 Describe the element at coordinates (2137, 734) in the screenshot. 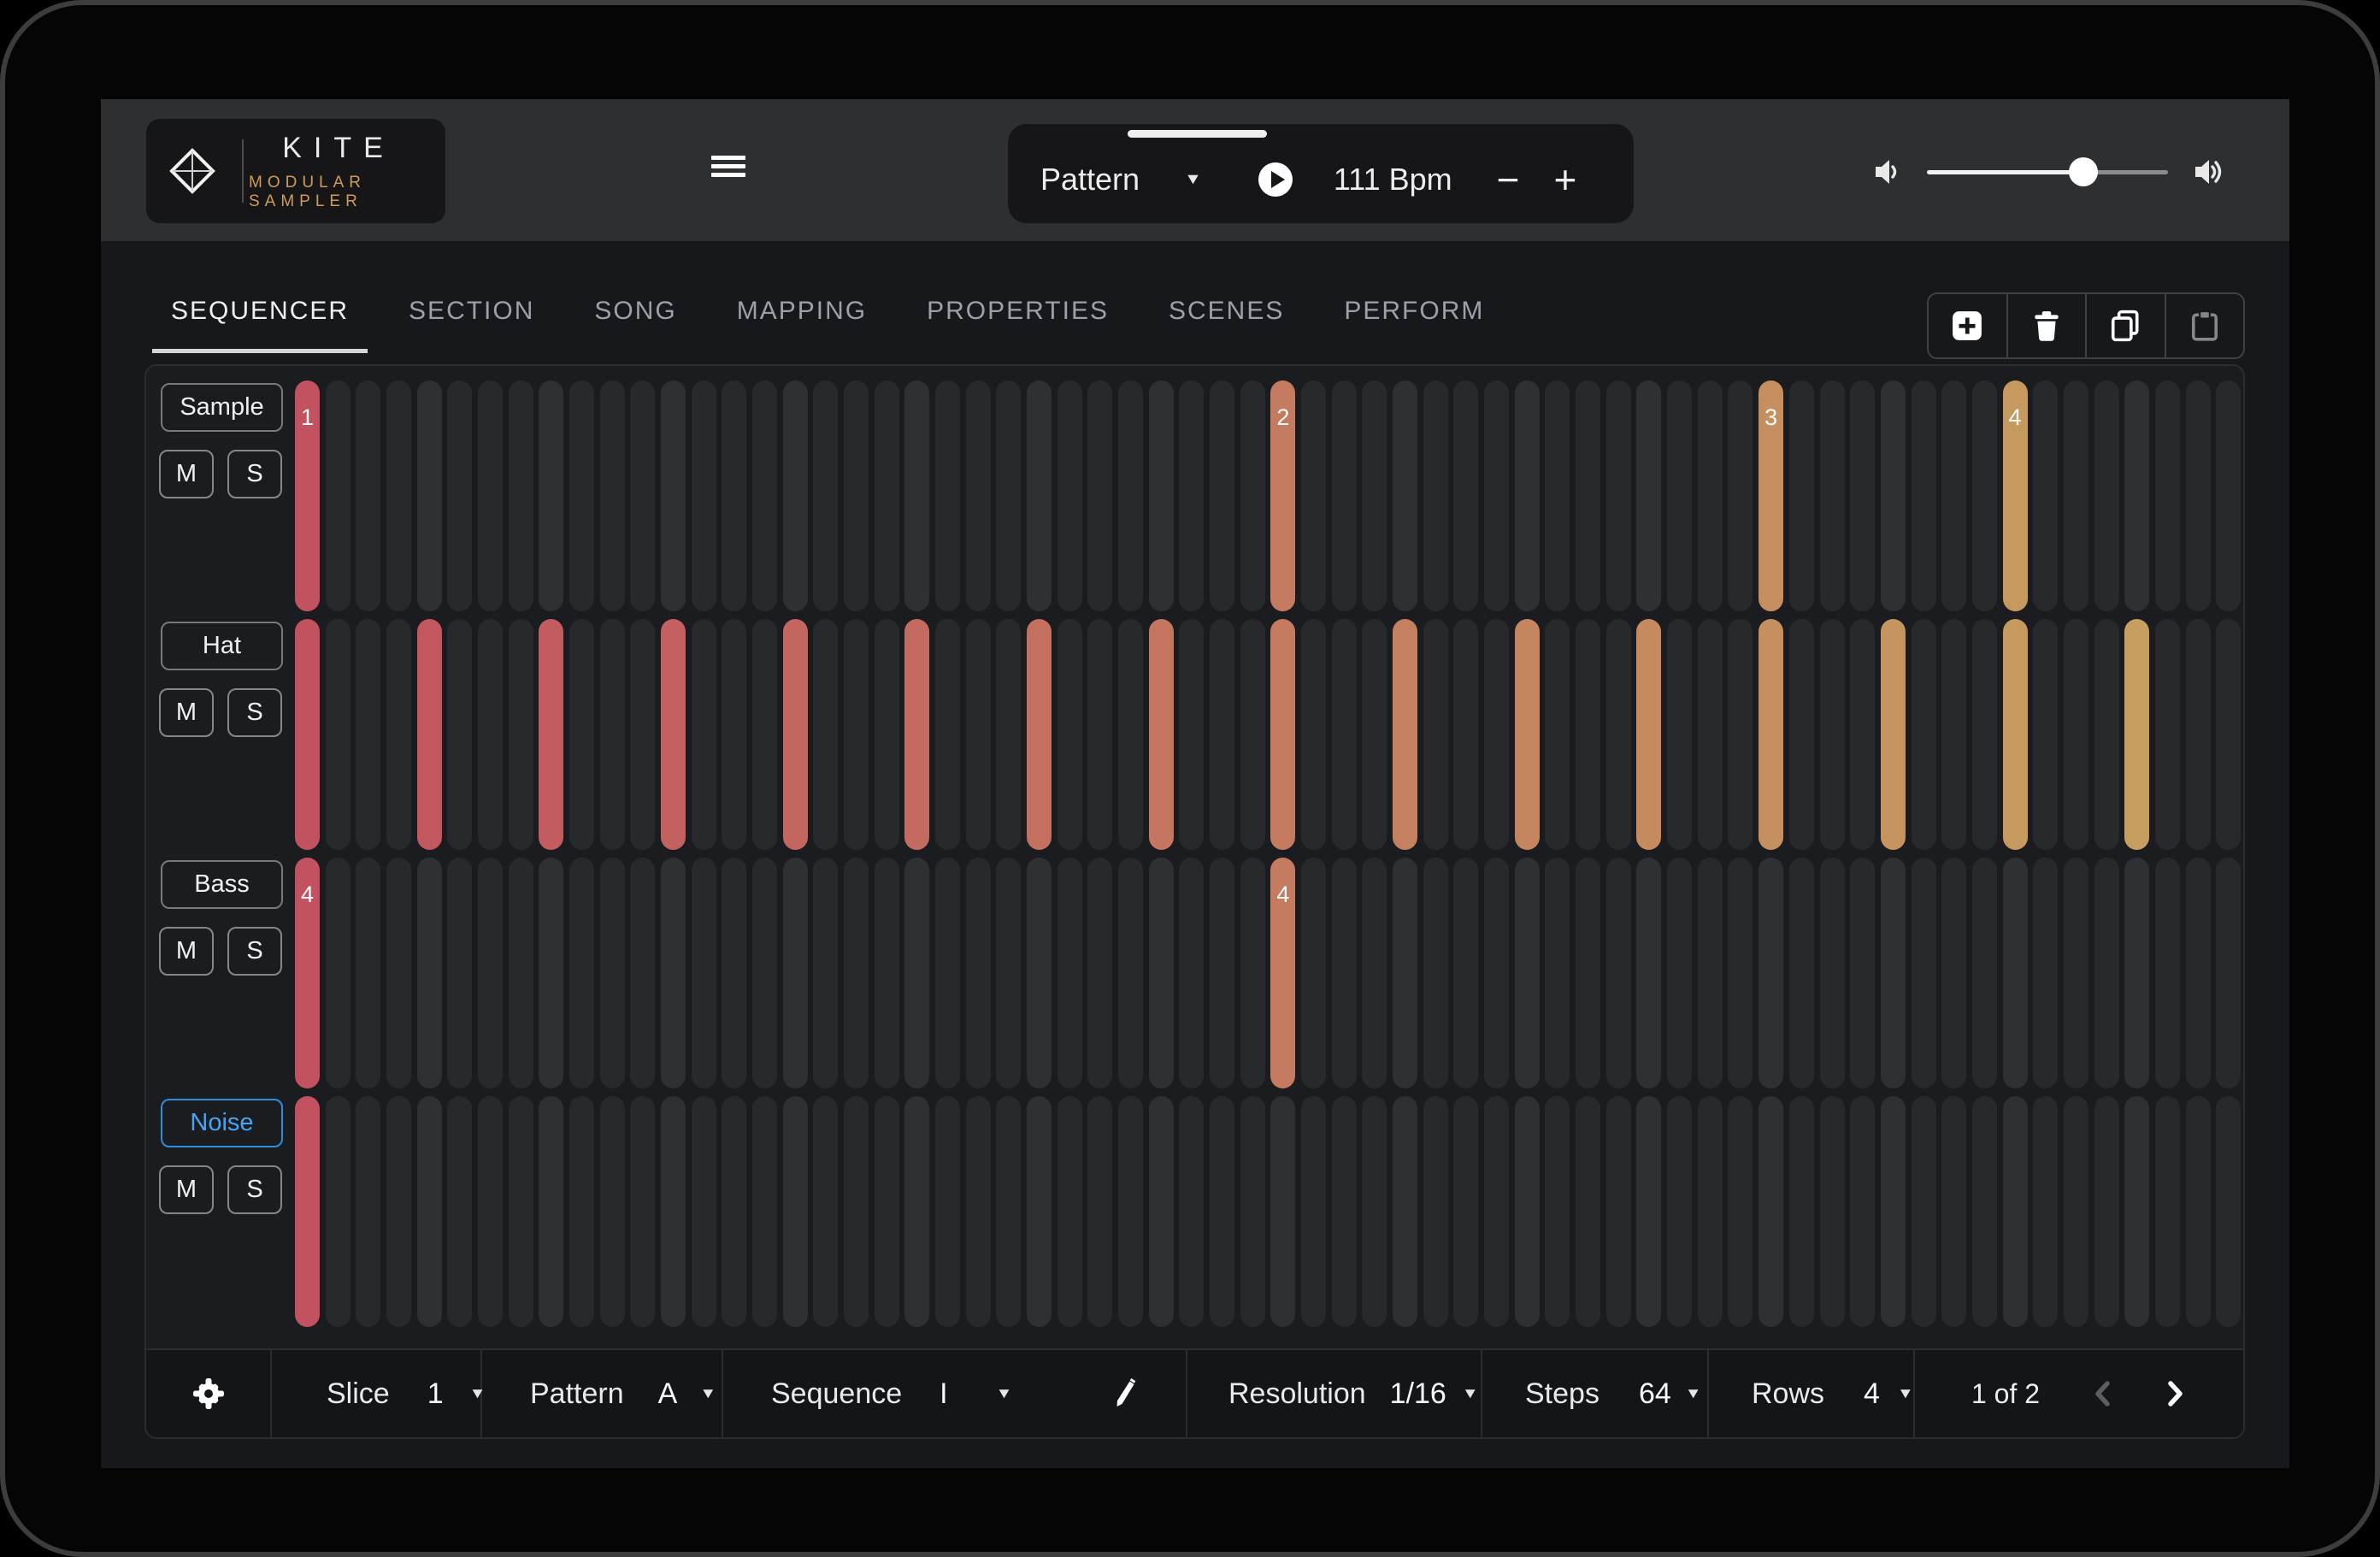

I see `step-hat-61-active` at that location.